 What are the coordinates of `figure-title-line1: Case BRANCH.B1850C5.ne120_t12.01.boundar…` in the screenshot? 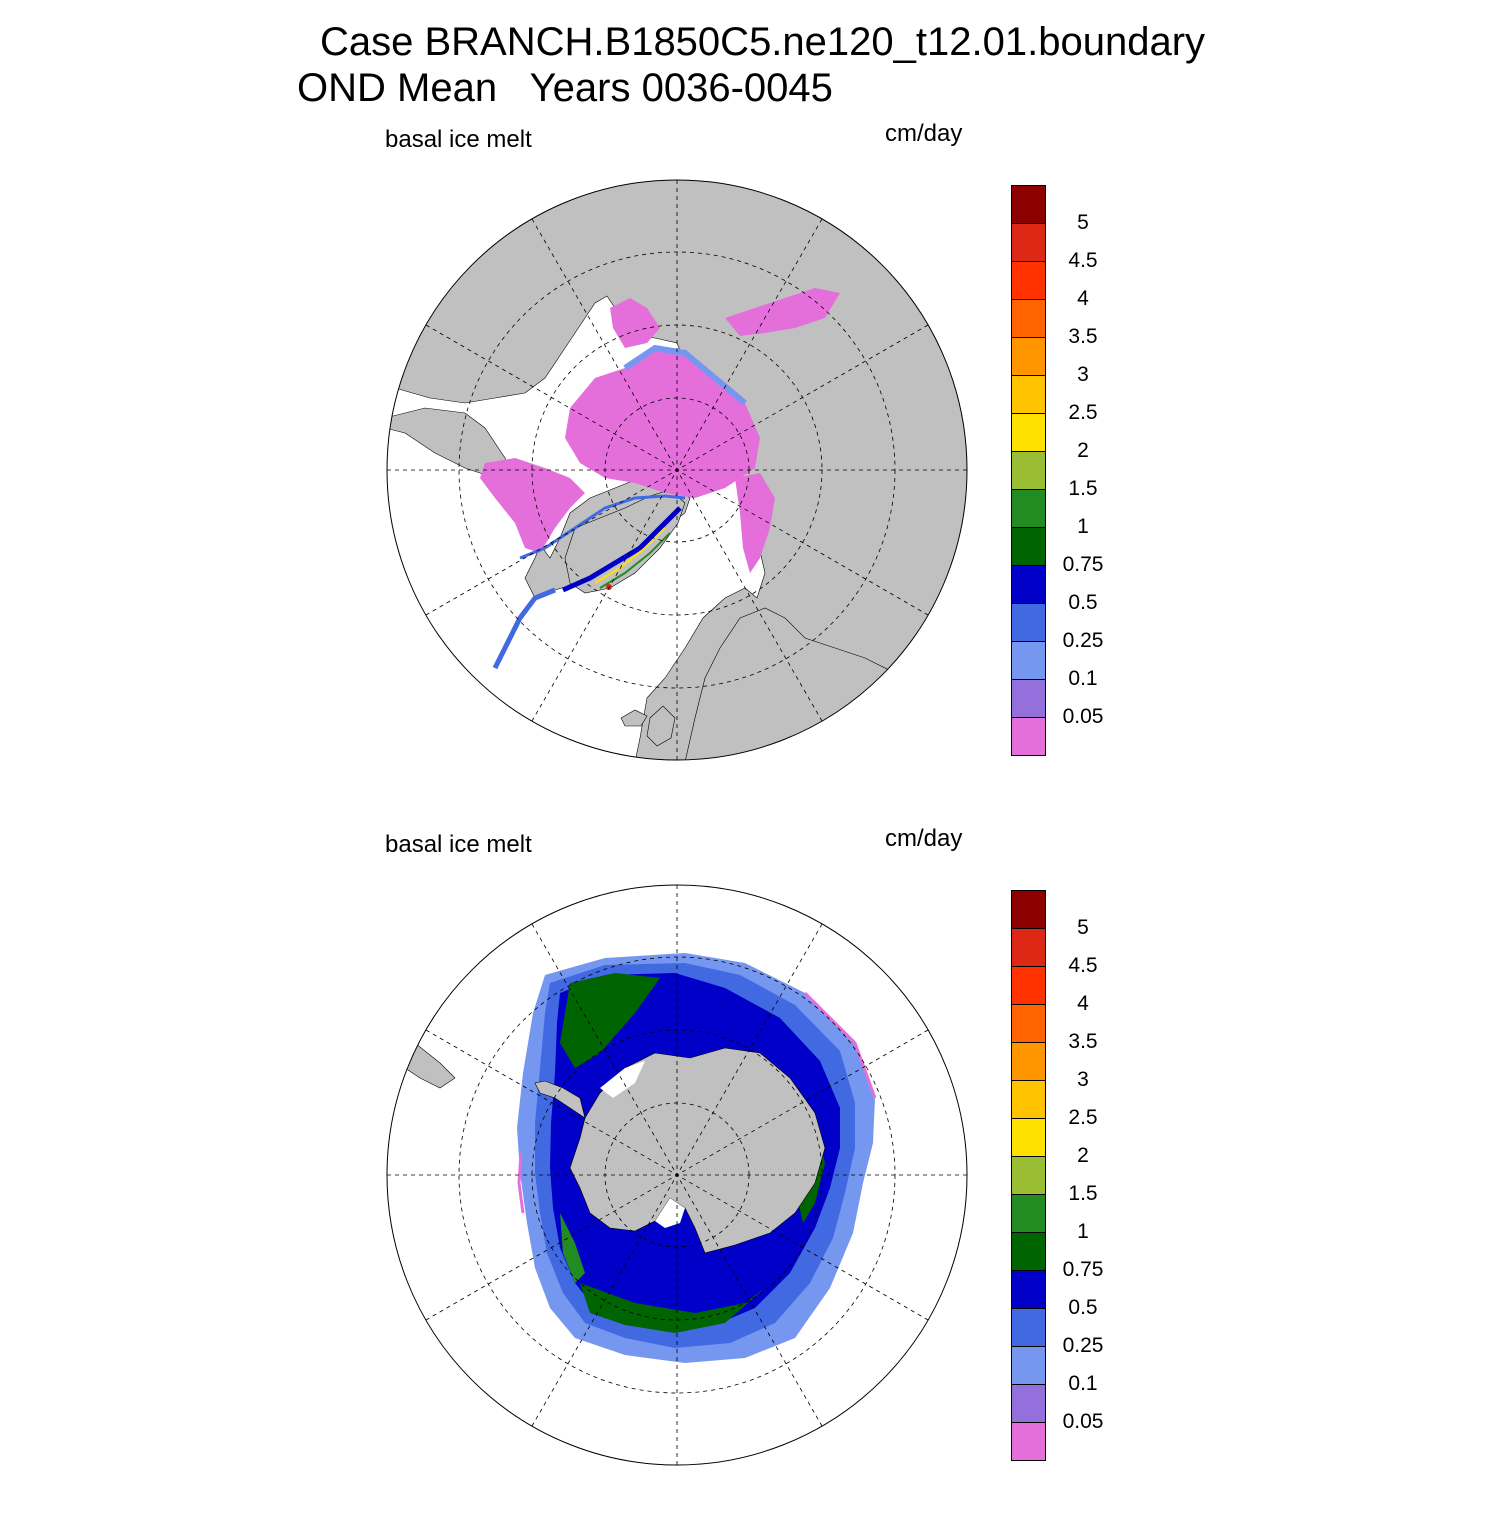 It's located at (763, 42).